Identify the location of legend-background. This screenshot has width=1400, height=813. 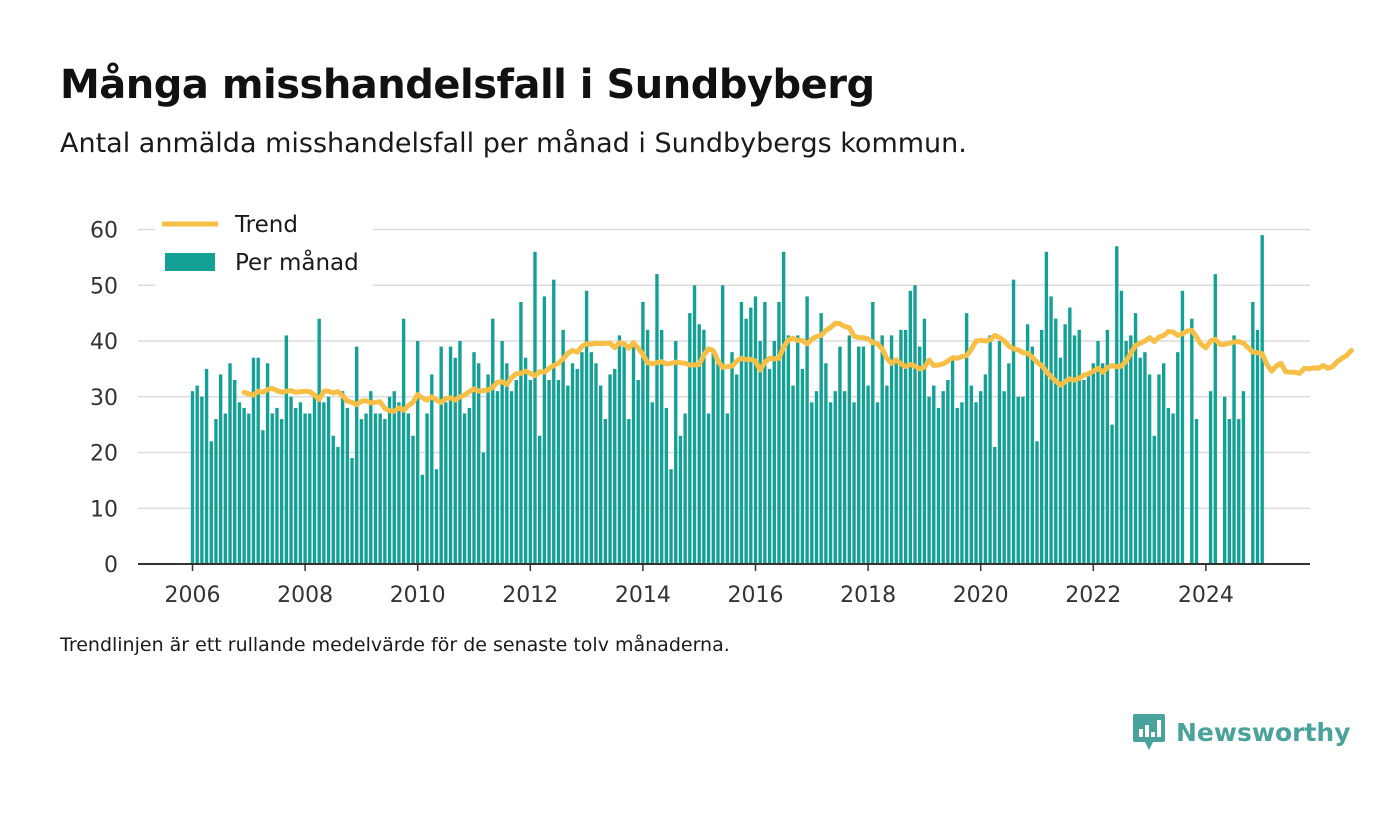
(264, 243).